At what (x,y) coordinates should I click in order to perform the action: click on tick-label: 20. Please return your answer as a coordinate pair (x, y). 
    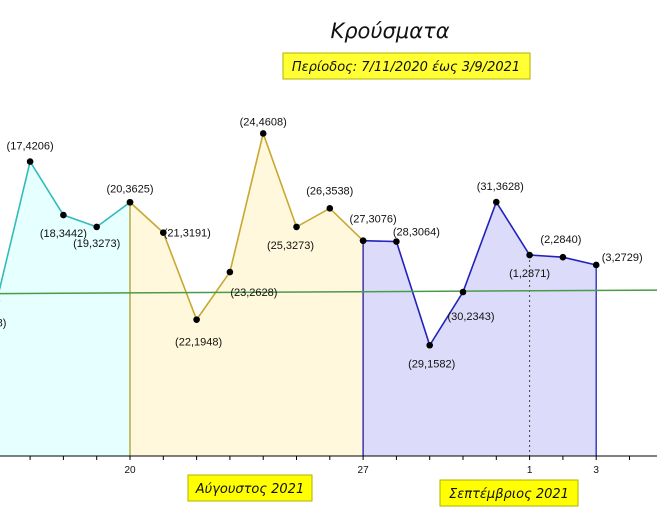
    Looking at the image, I should click on (130, 470).